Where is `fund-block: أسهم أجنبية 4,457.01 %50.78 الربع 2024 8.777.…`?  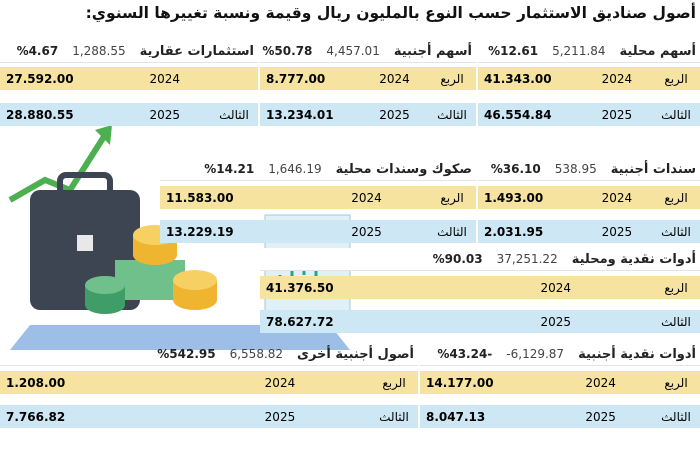 fund-block: أسهم أجنبية 4,457.01 %50.78 الربع 2024 8.777.… is located at coordinates (368, 83).